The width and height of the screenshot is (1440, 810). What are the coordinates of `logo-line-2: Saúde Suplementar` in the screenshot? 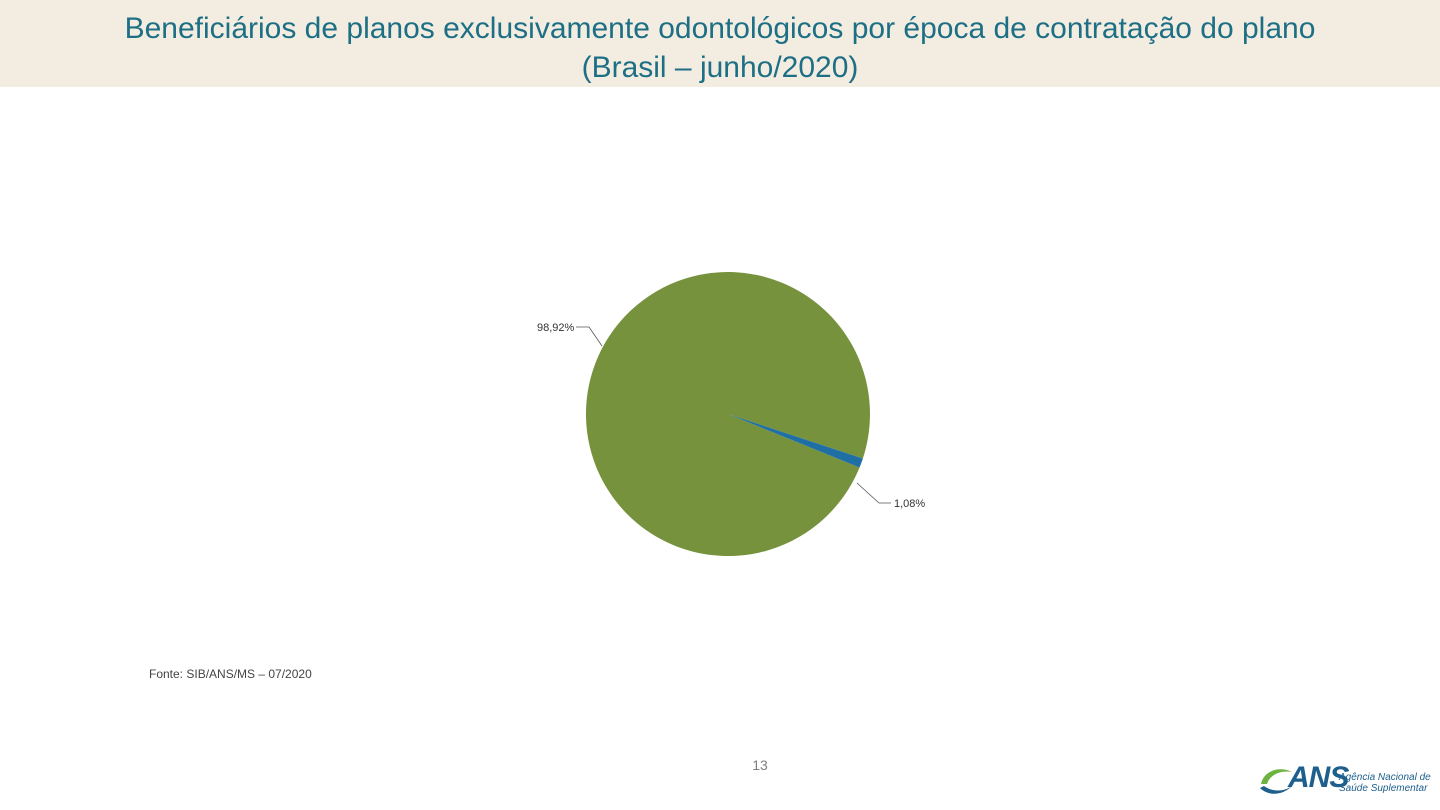 It's located at (1383, 788).